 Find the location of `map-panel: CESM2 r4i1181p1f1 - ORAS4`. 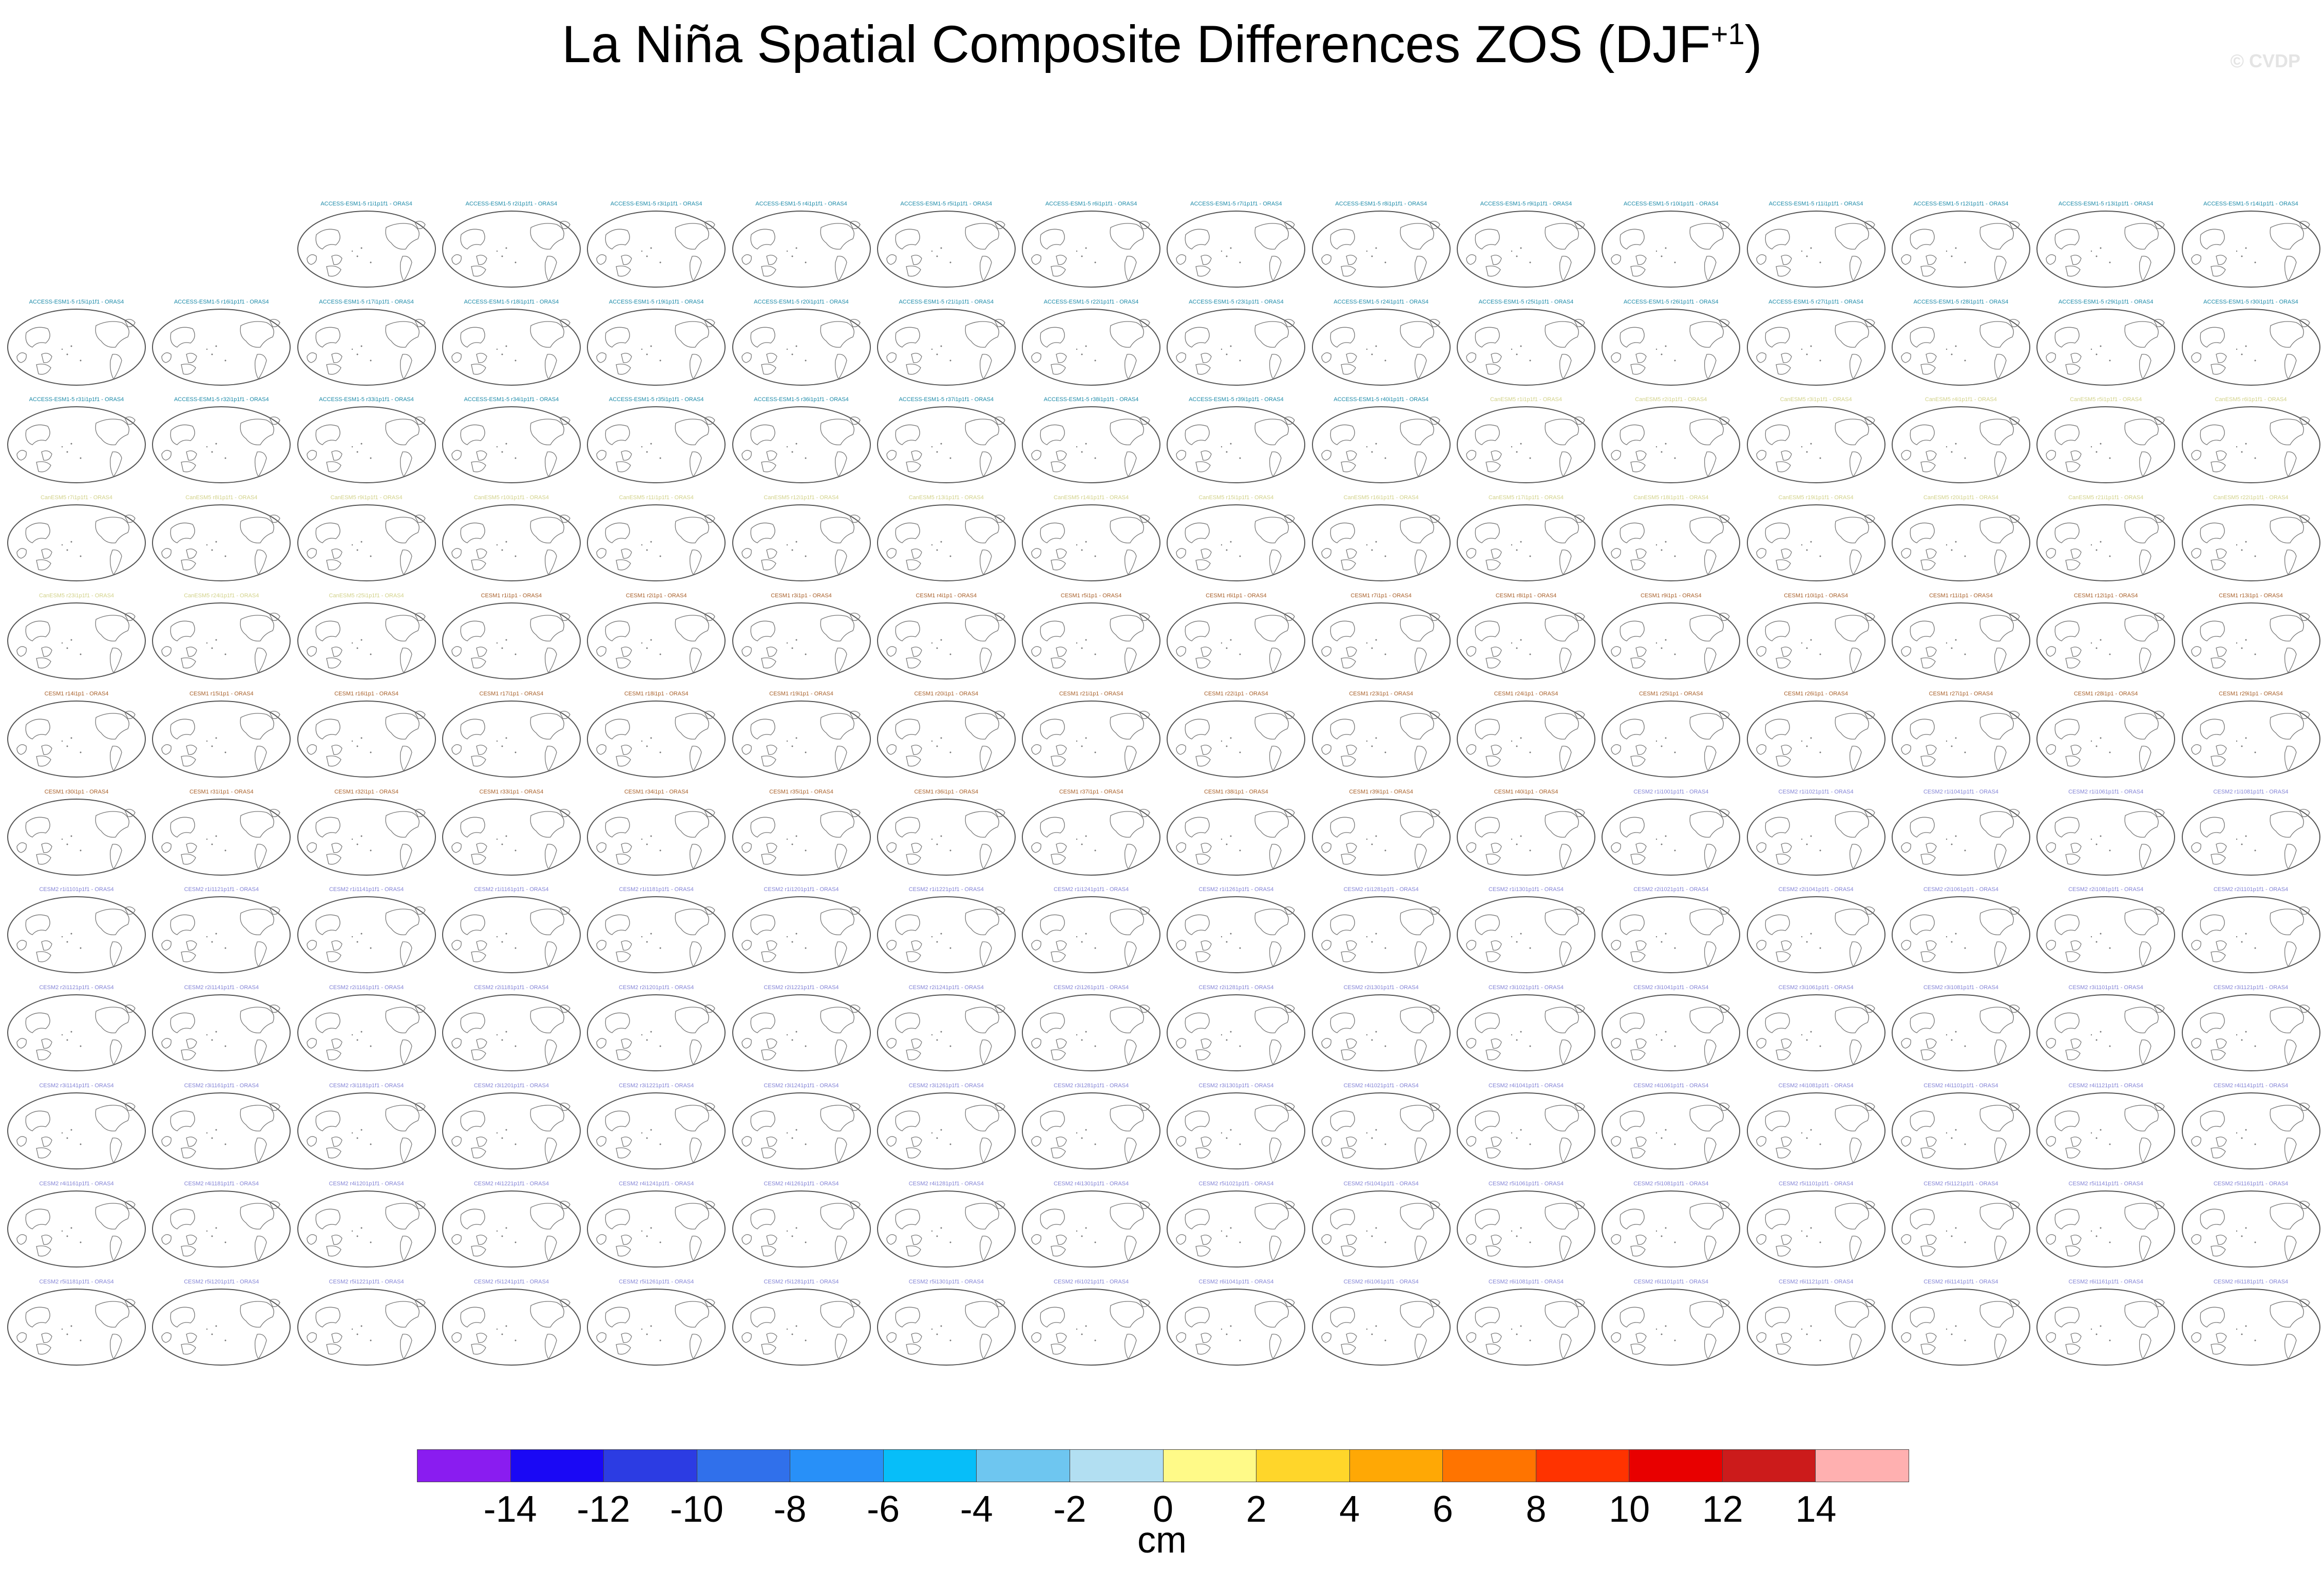

map-panel: CESM2 r4i1181p1f1 - ORAS4 is located at coordinates (221, 1227).